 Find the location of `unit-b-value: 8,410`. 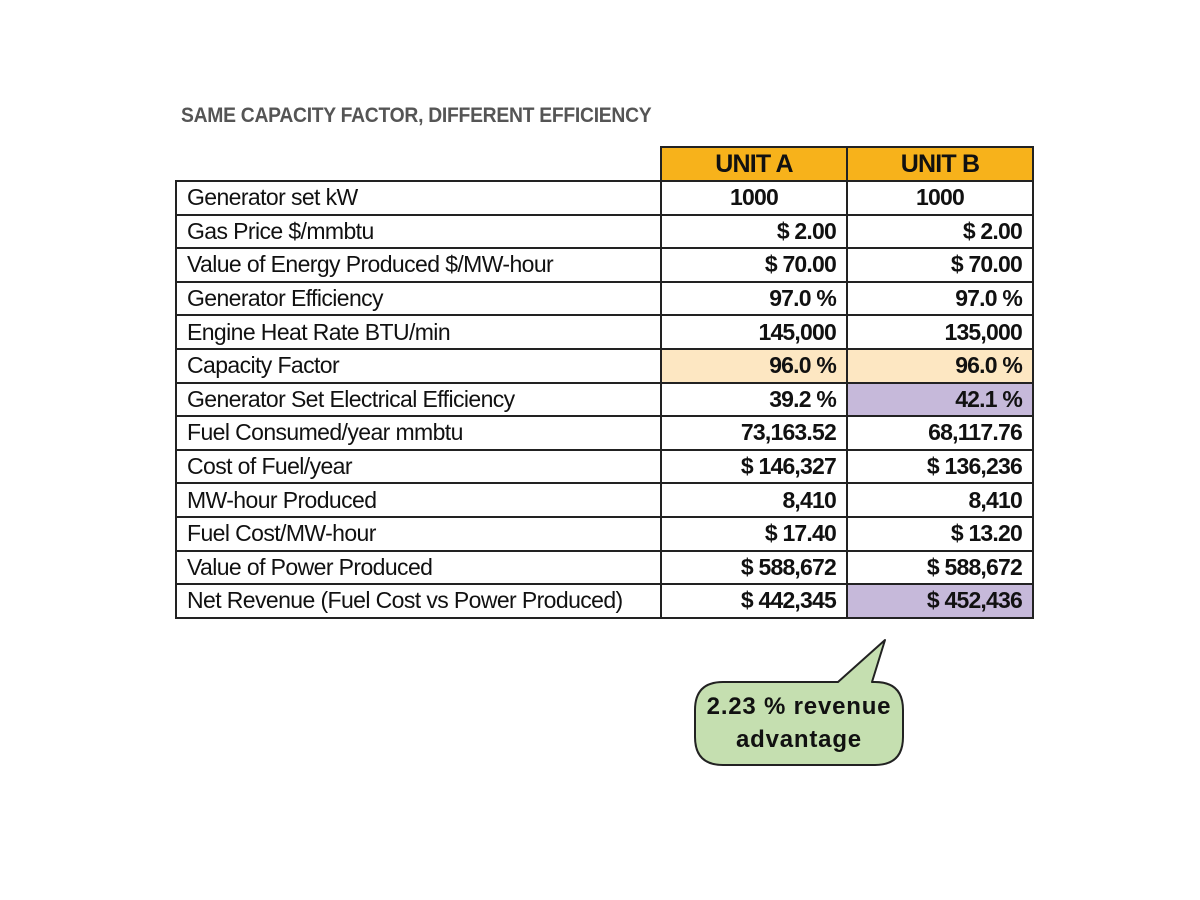

unit-b-value: 8,410 is located at coordinates (940, 500).